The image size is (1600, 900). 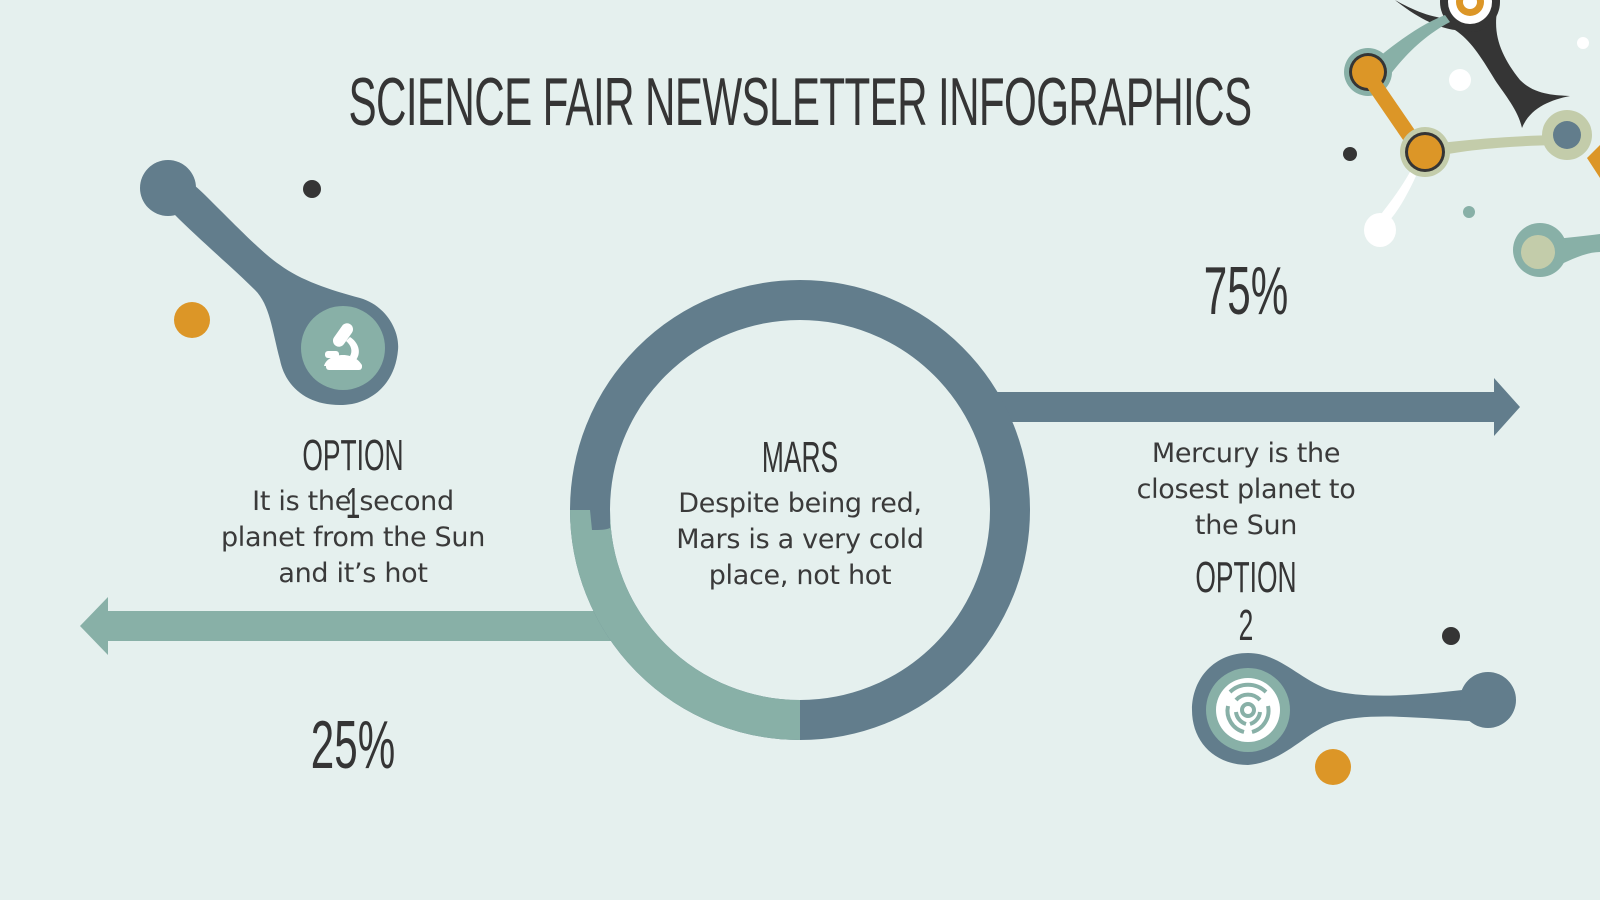 What do you see at coordinates (353, 479) in the screenshot?
I see `option1-heading: OPTION 1` at bounding box center [353, 479].